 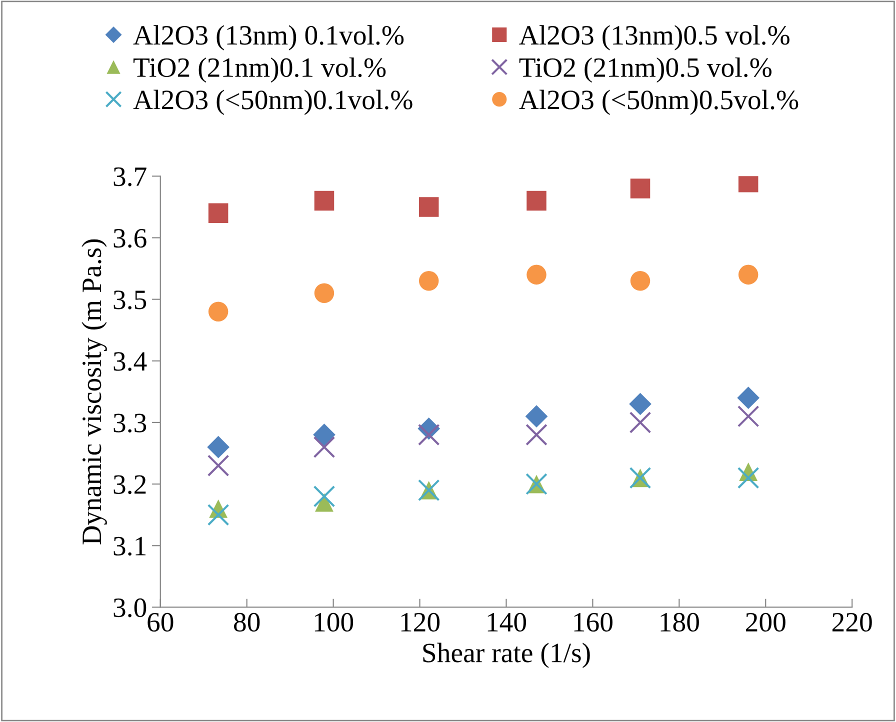 What do you see at coordinates (130, 546) in the screenshot?
I see `y-tick-label: 3.1` at bounding box center [130, 546].